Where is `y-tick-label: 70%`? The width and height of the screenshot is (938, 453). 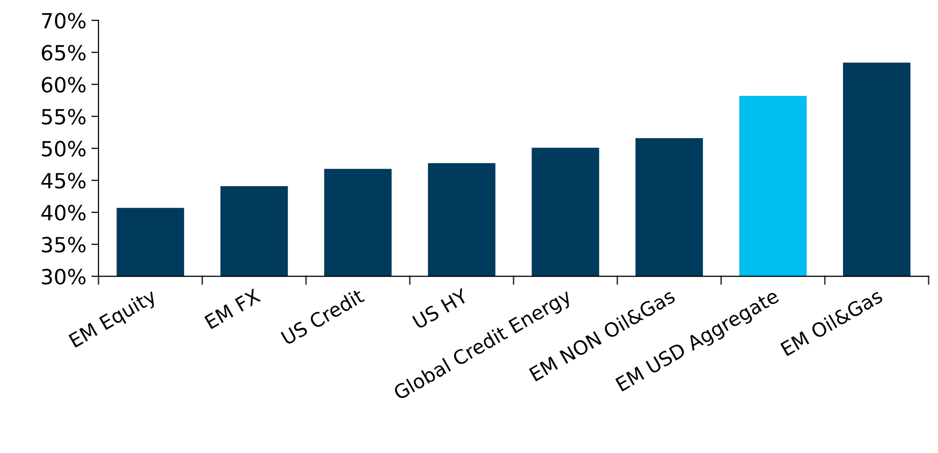 y-tick-label: 70% is located at coordinates (64, 20).